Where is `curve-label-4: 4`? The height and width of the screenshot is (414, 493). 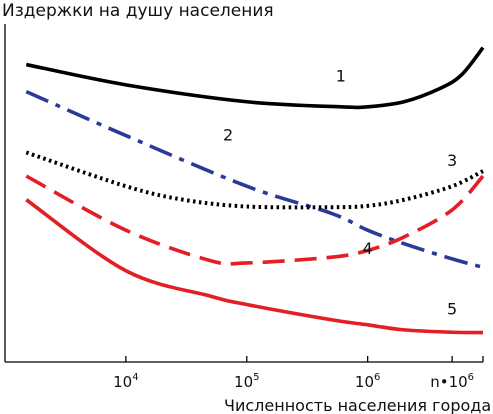 curve-label-4: 4 is located at coordinates (368, 248).